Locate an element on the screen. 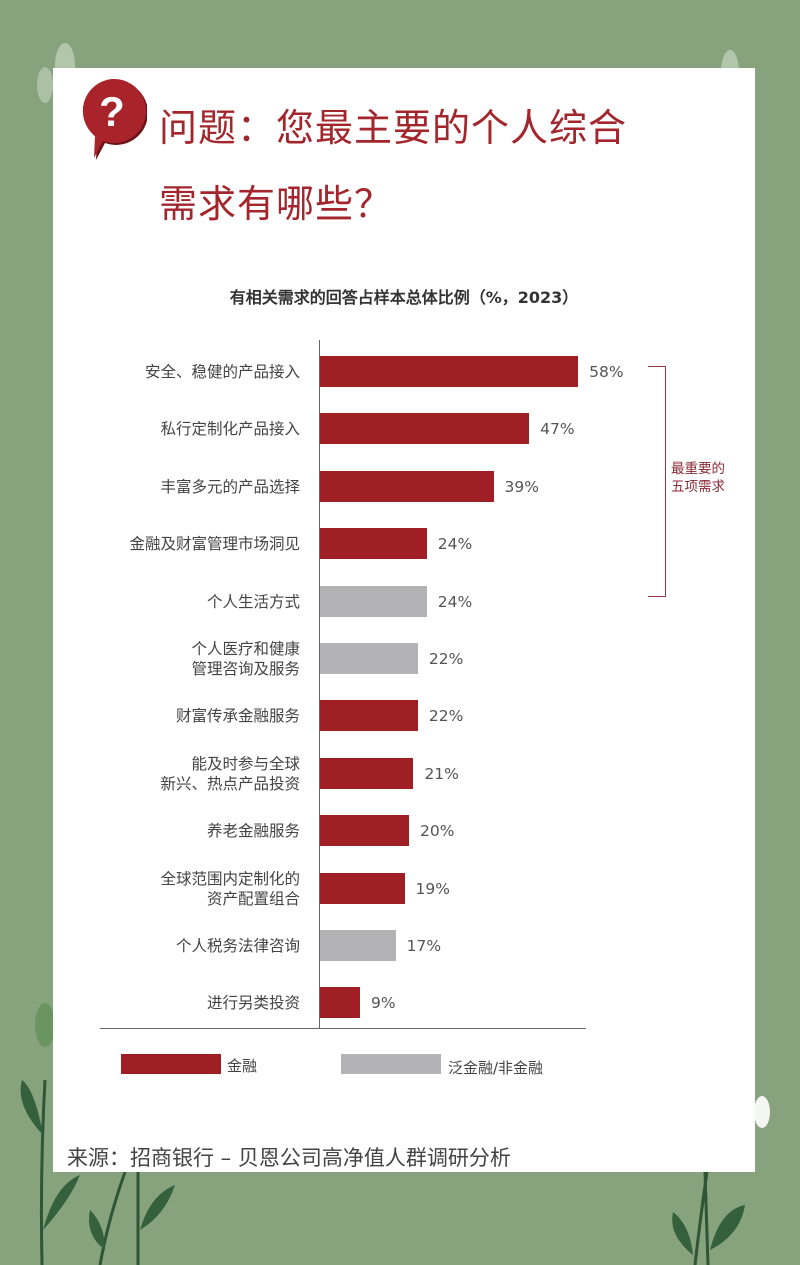 The height and width of the screenshot is (1265, 800). bar-row: 金融及财富管理市场洞见 24% is located at coordinates (404, 544).